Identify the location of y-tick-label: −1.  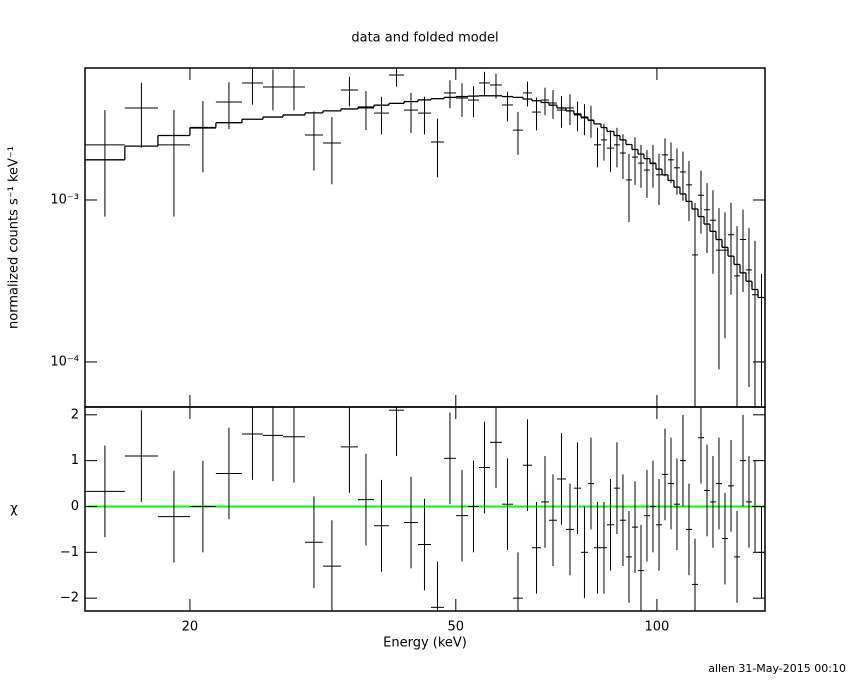
(69, 552).